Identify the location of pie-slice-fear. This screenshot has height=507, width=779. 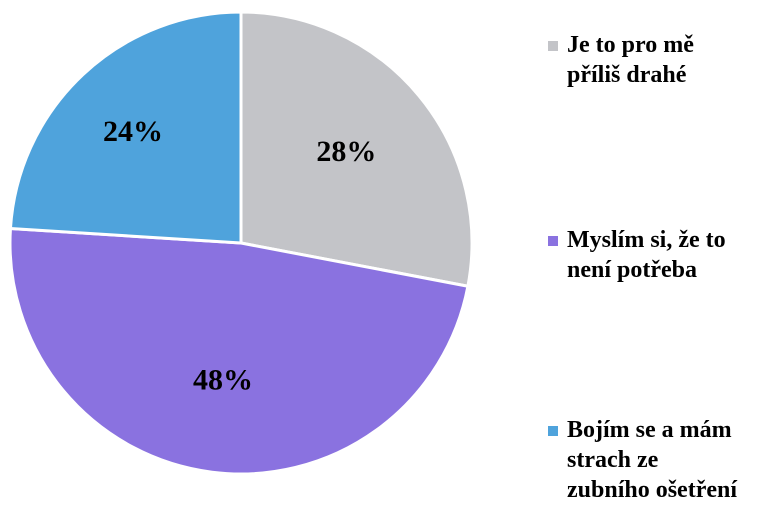
(125, 127).